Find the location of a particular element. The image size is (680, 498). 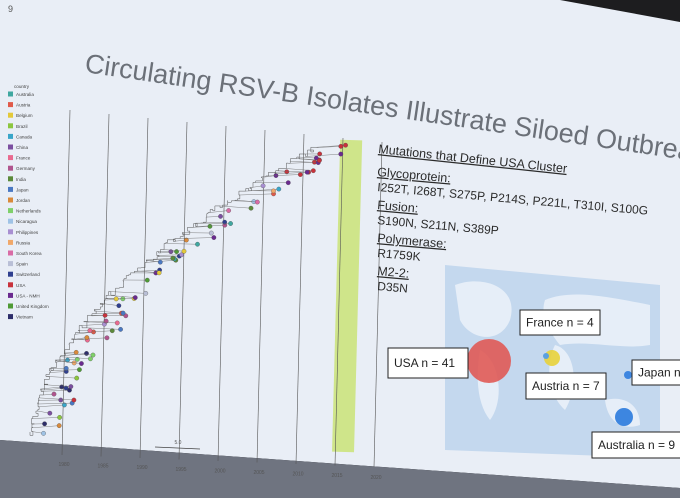

legend-label: Jordan is located at coordinates (23, 200).